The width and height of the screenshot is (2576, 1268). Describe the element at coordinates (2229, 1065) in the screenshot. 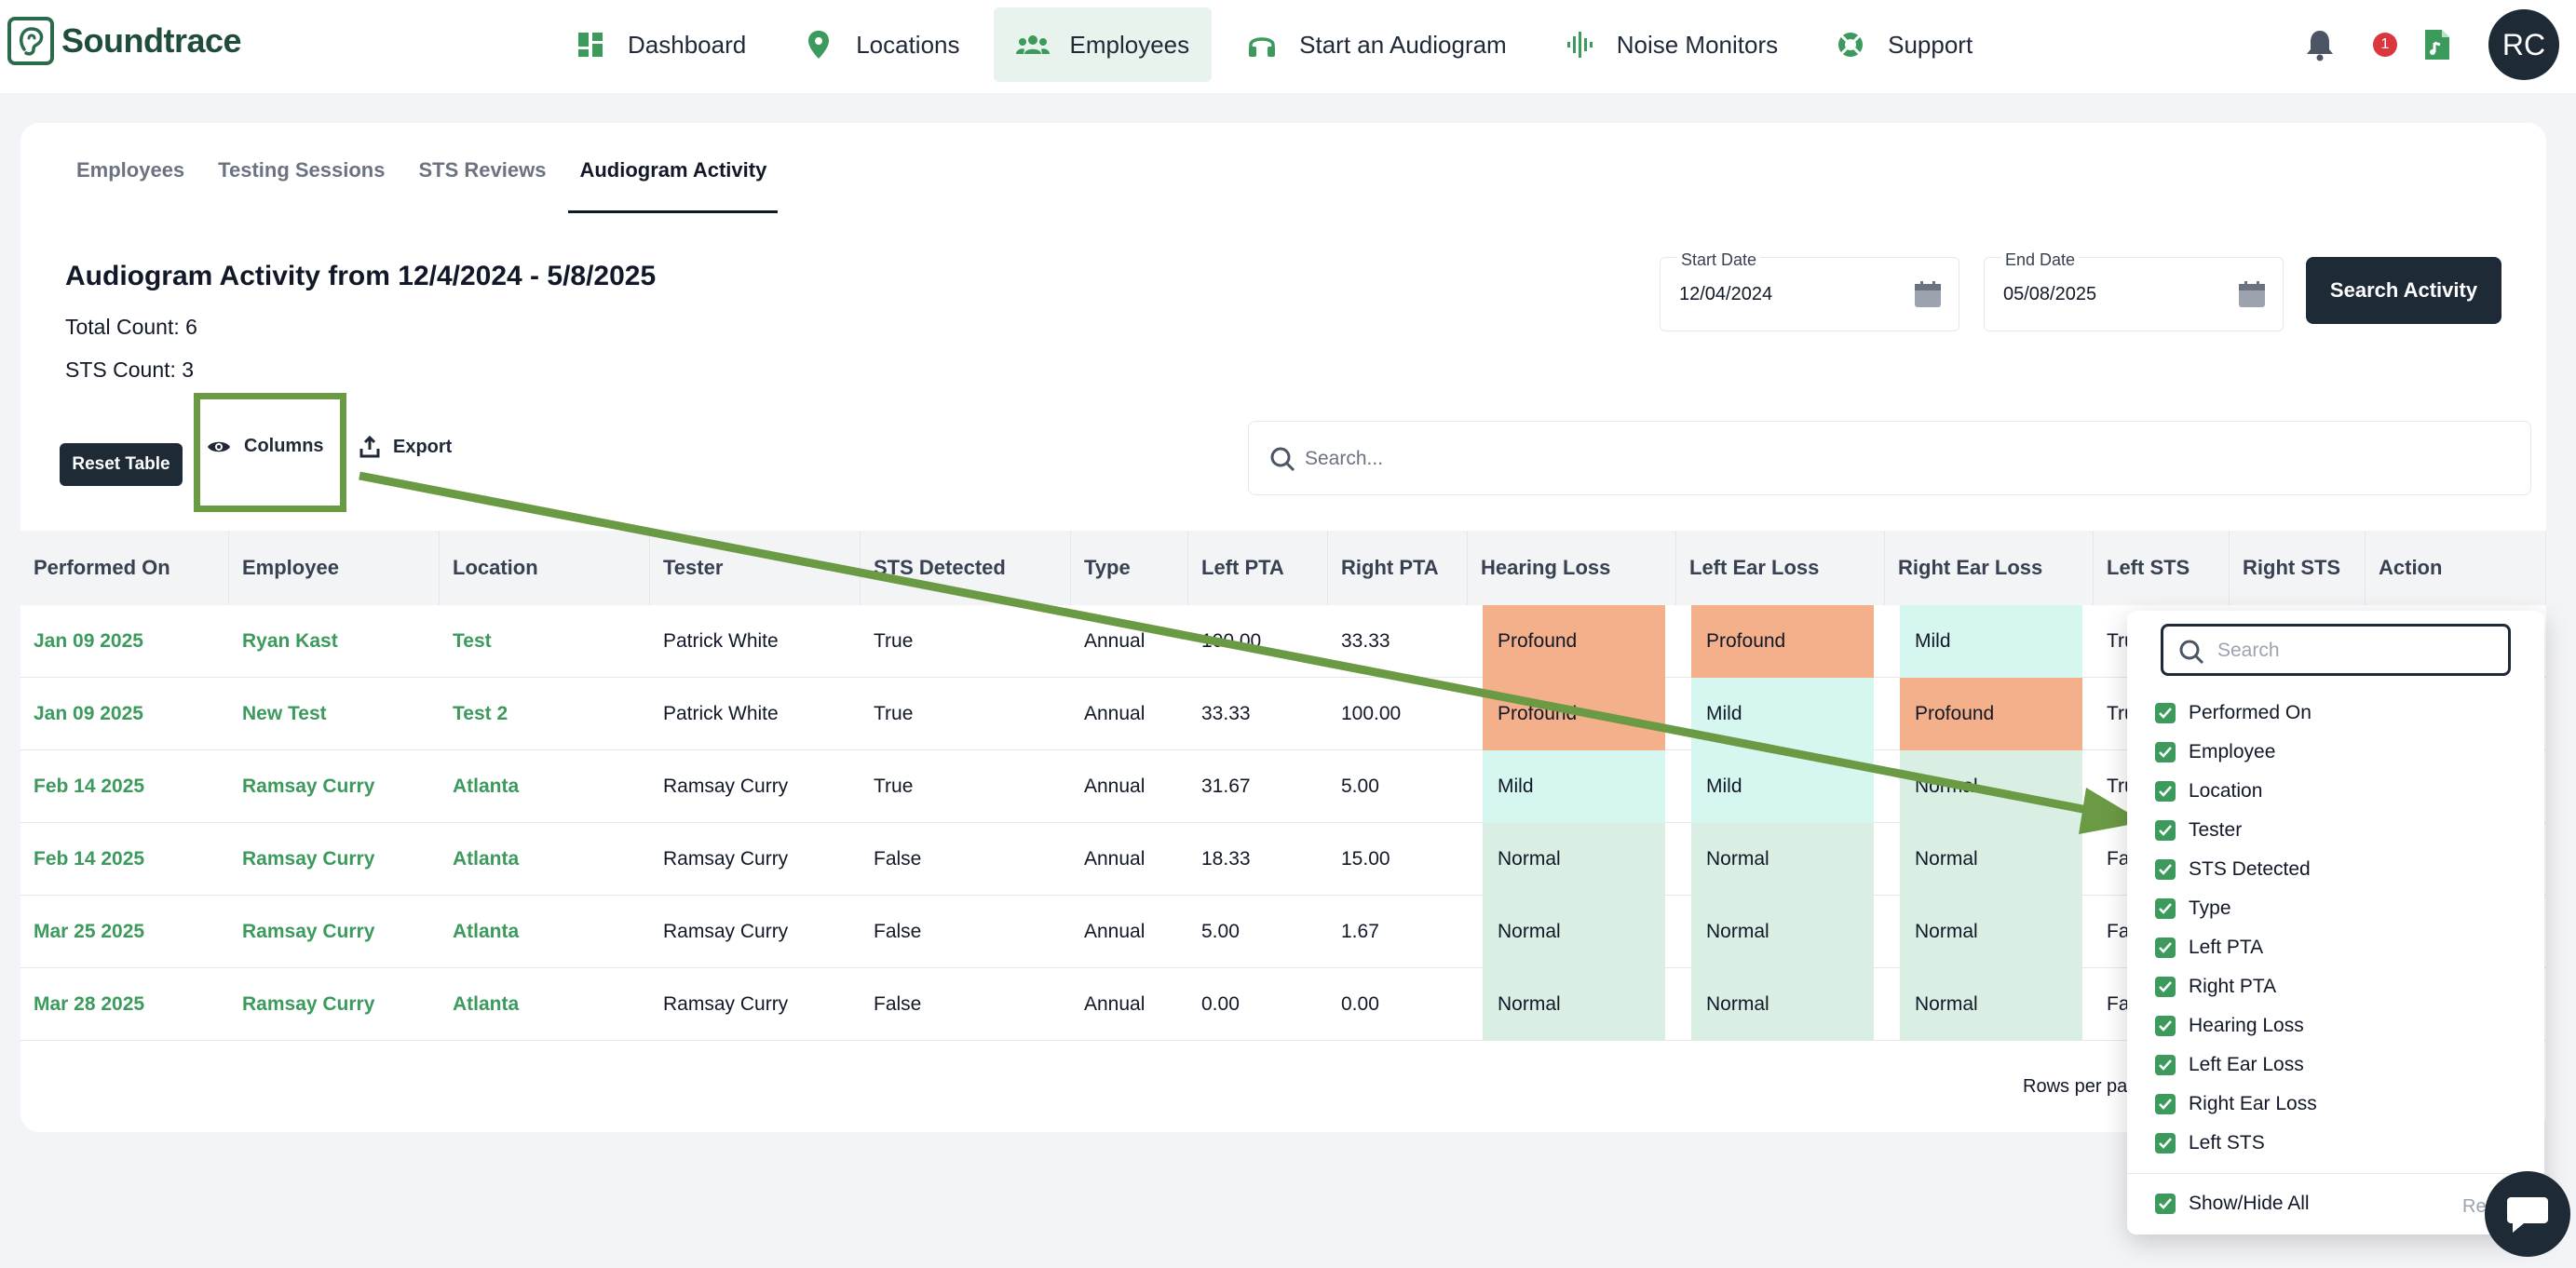

I see `column-option: Left Ear Loss` at that location.